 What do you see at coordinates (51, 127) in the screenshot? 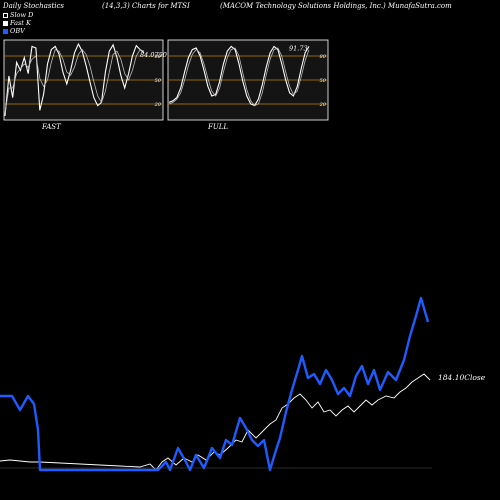
I see `panel-label-fast: FAST` at bounding box center [51, 127].